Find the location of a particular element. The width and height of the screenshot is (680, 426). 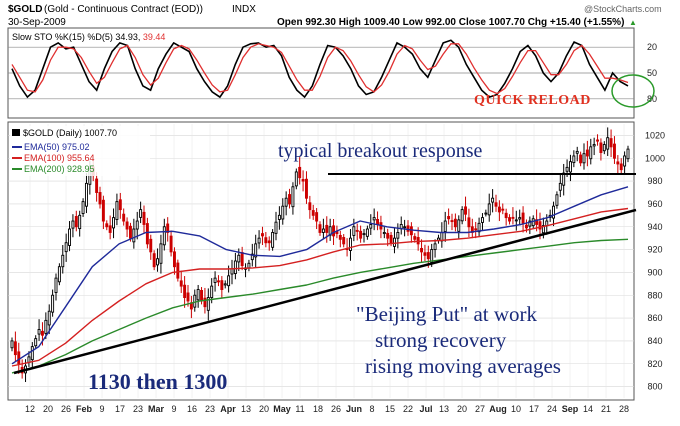

sto-d-line is located at coordinates (320, 69).